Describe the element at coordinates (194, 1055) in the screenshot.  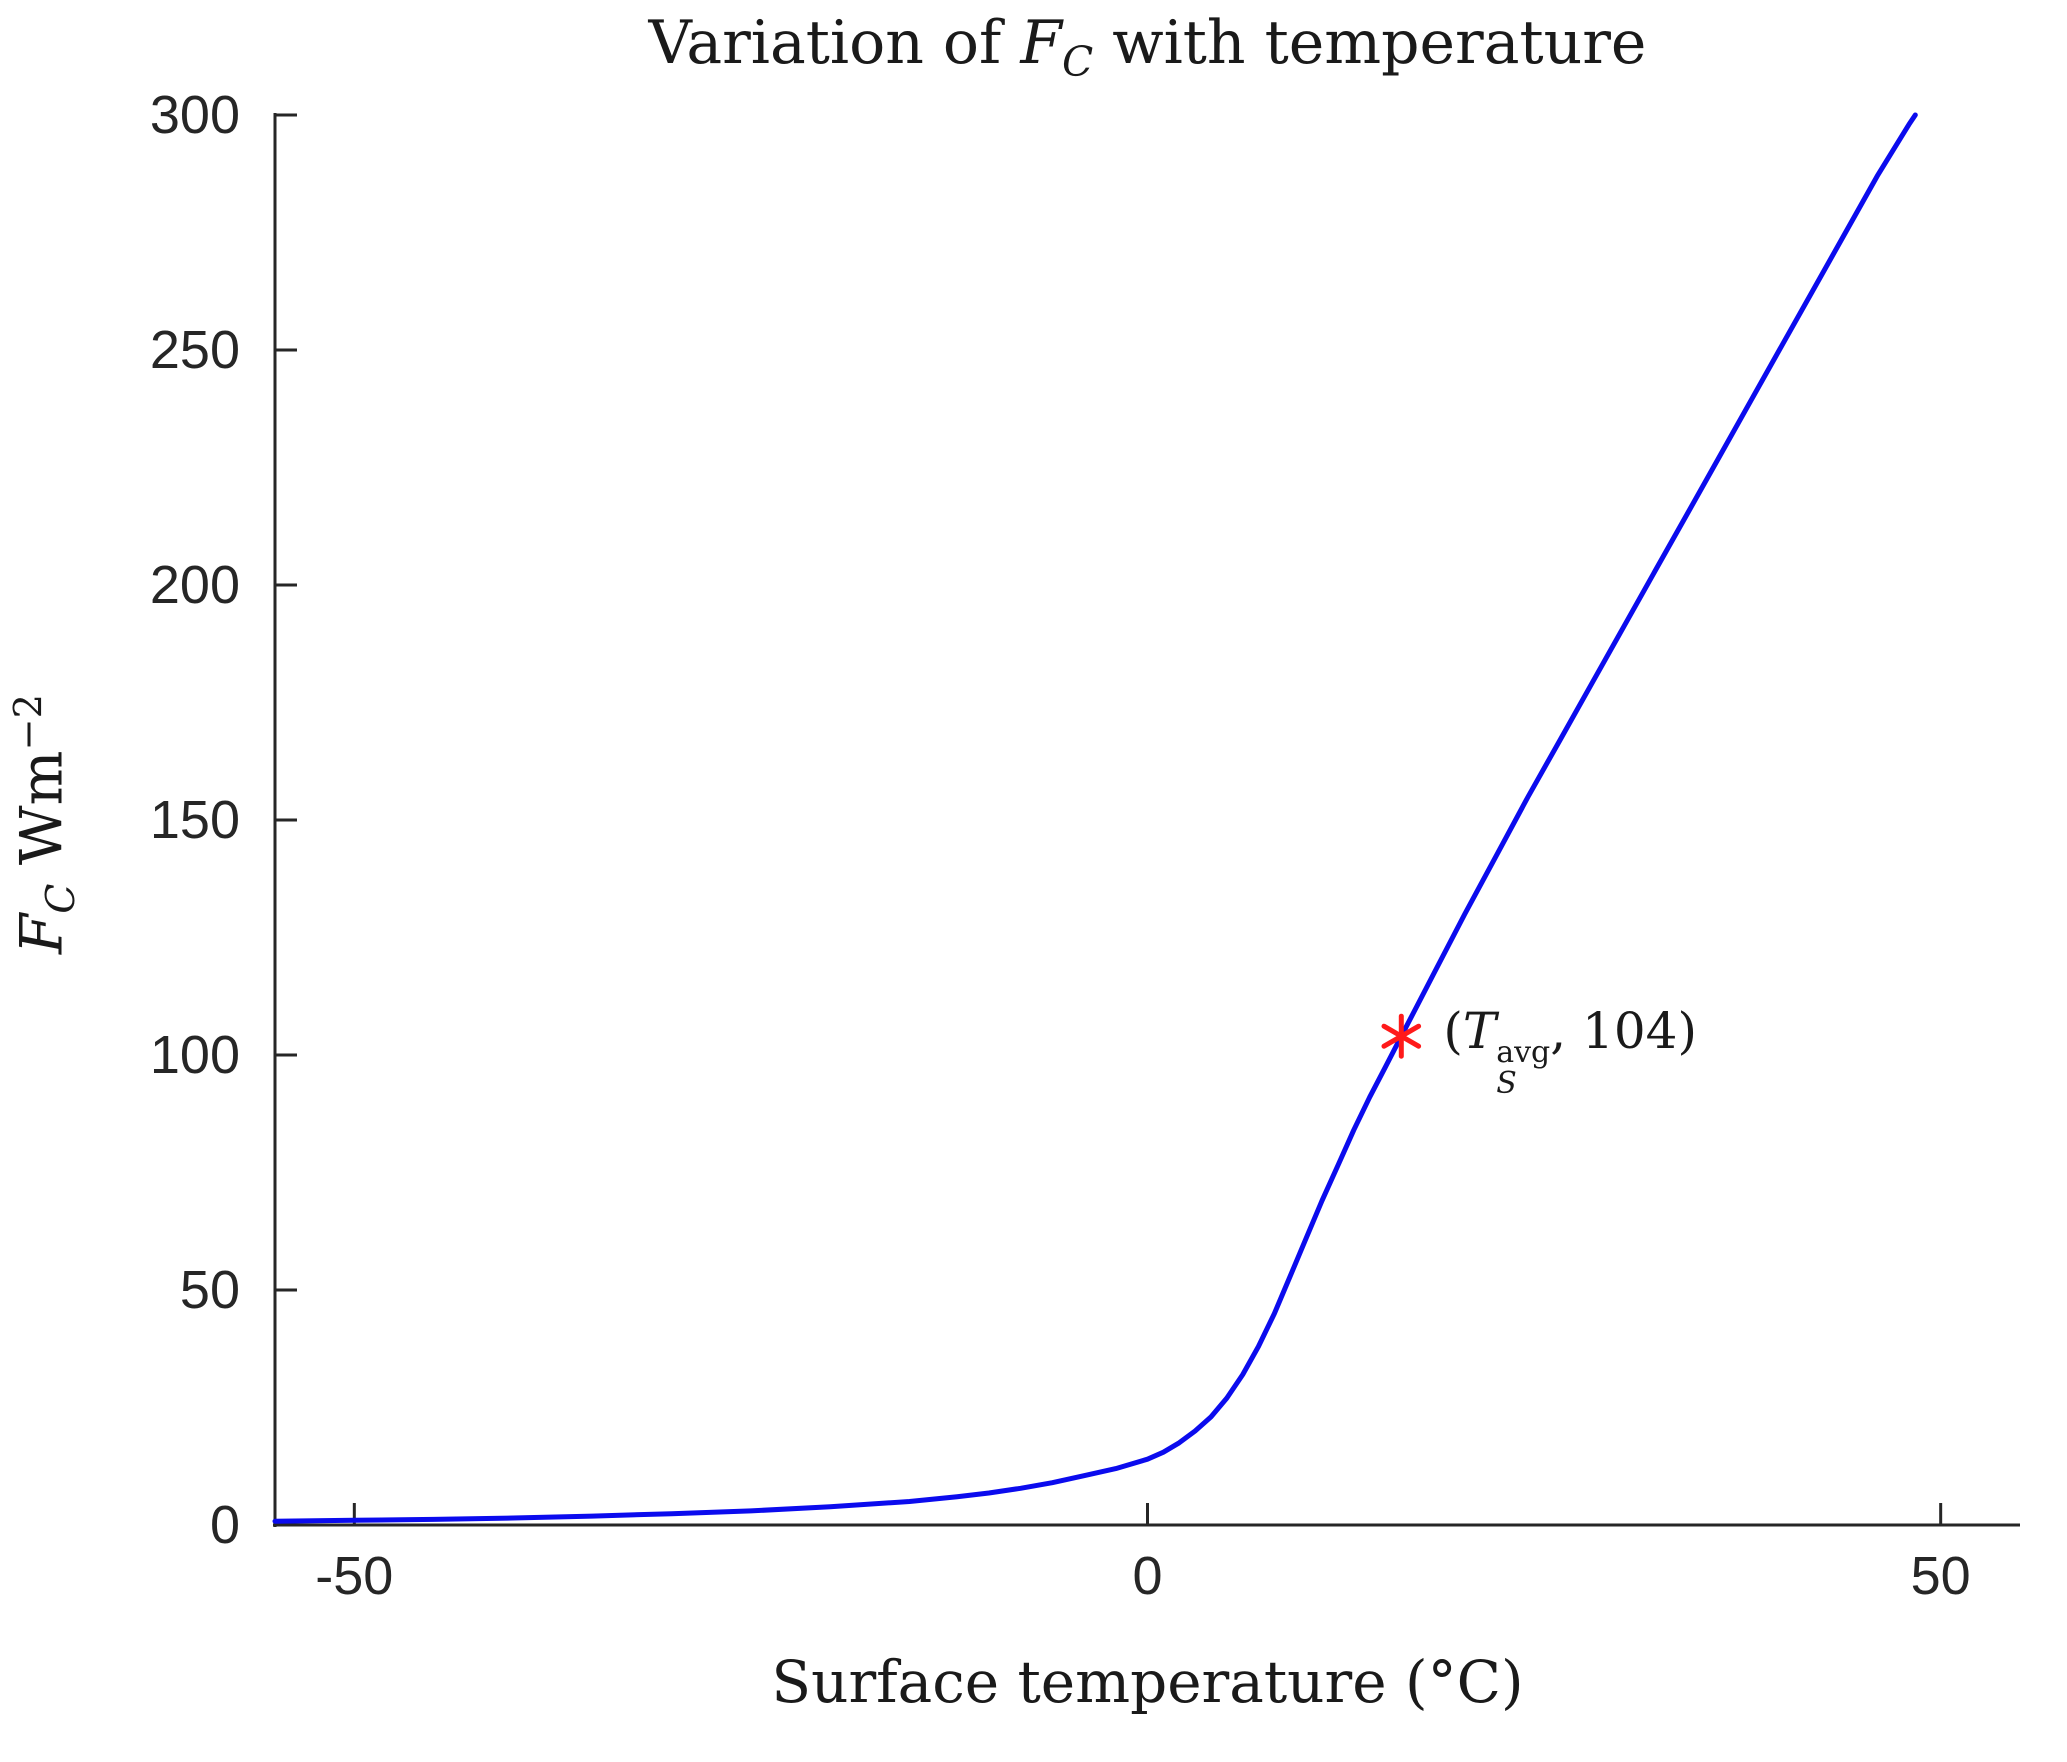
I see `y-tick-label-100: 100` at that location.